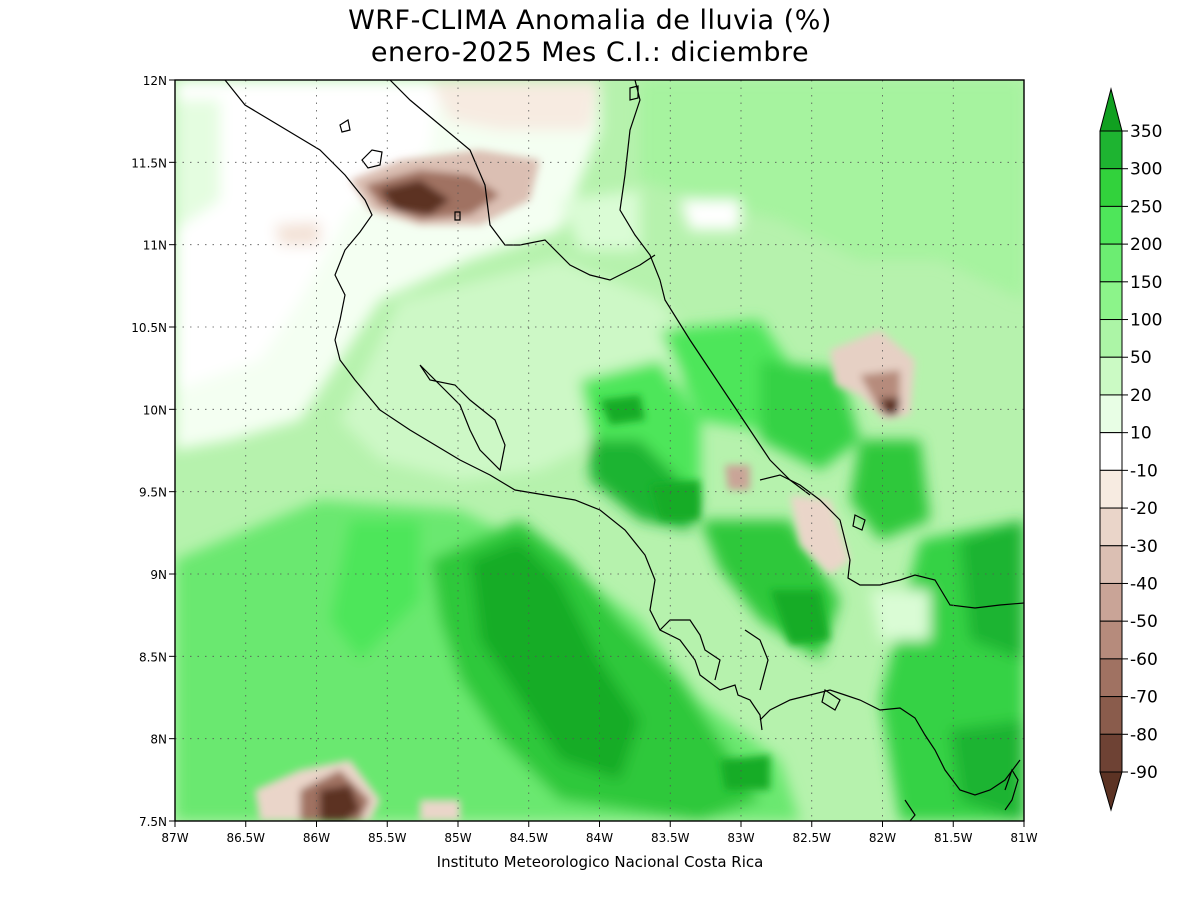 This screenshot has height=900, width=1200. Describe the element at coordinates (457, 838) in the screenshot. I see `x-tick-label: 85W` at that location.